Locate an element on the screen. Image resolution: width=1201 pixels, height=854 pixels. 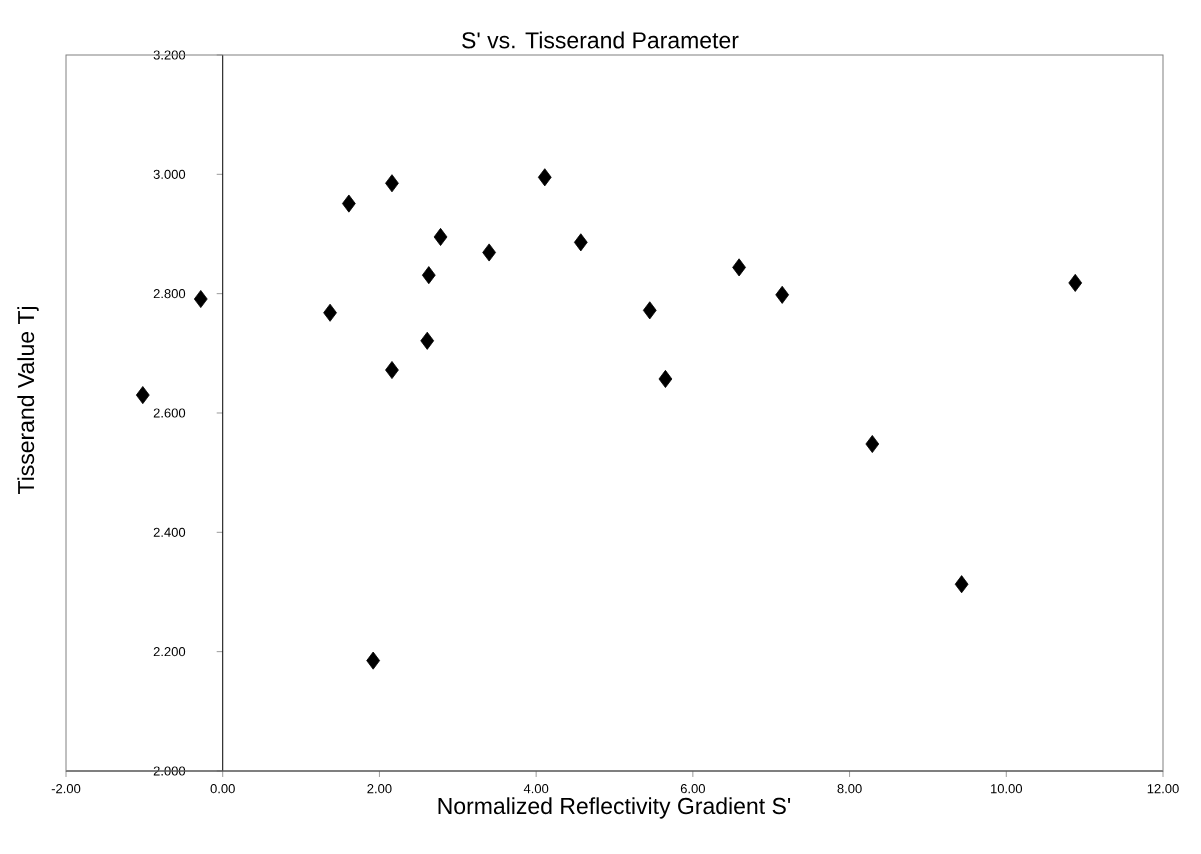
x-tick-label: 8.00 is located at coordinates (849, 789).